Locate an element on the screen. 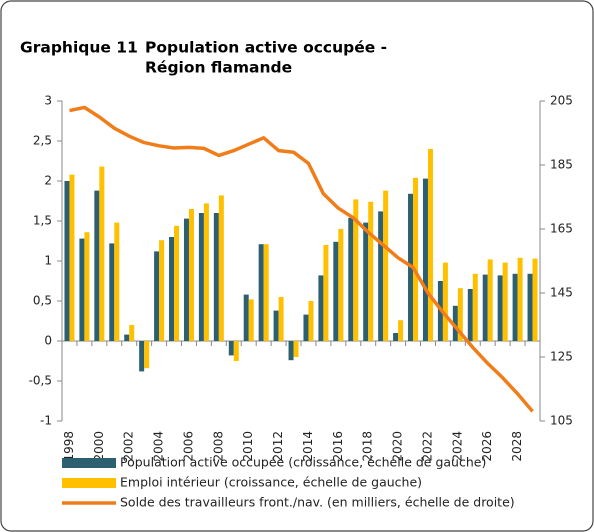 Image resolution: width=594 pixels, height=532 pixels. x-tick-label: 2020 is located at coordinates (398, 446).